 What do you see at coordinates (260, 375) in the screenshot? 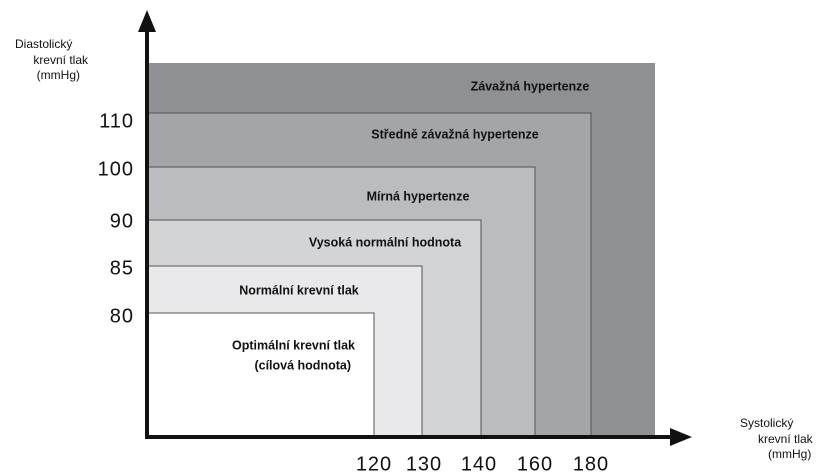
I see `region-optimal` at bounding box center [260, 375].